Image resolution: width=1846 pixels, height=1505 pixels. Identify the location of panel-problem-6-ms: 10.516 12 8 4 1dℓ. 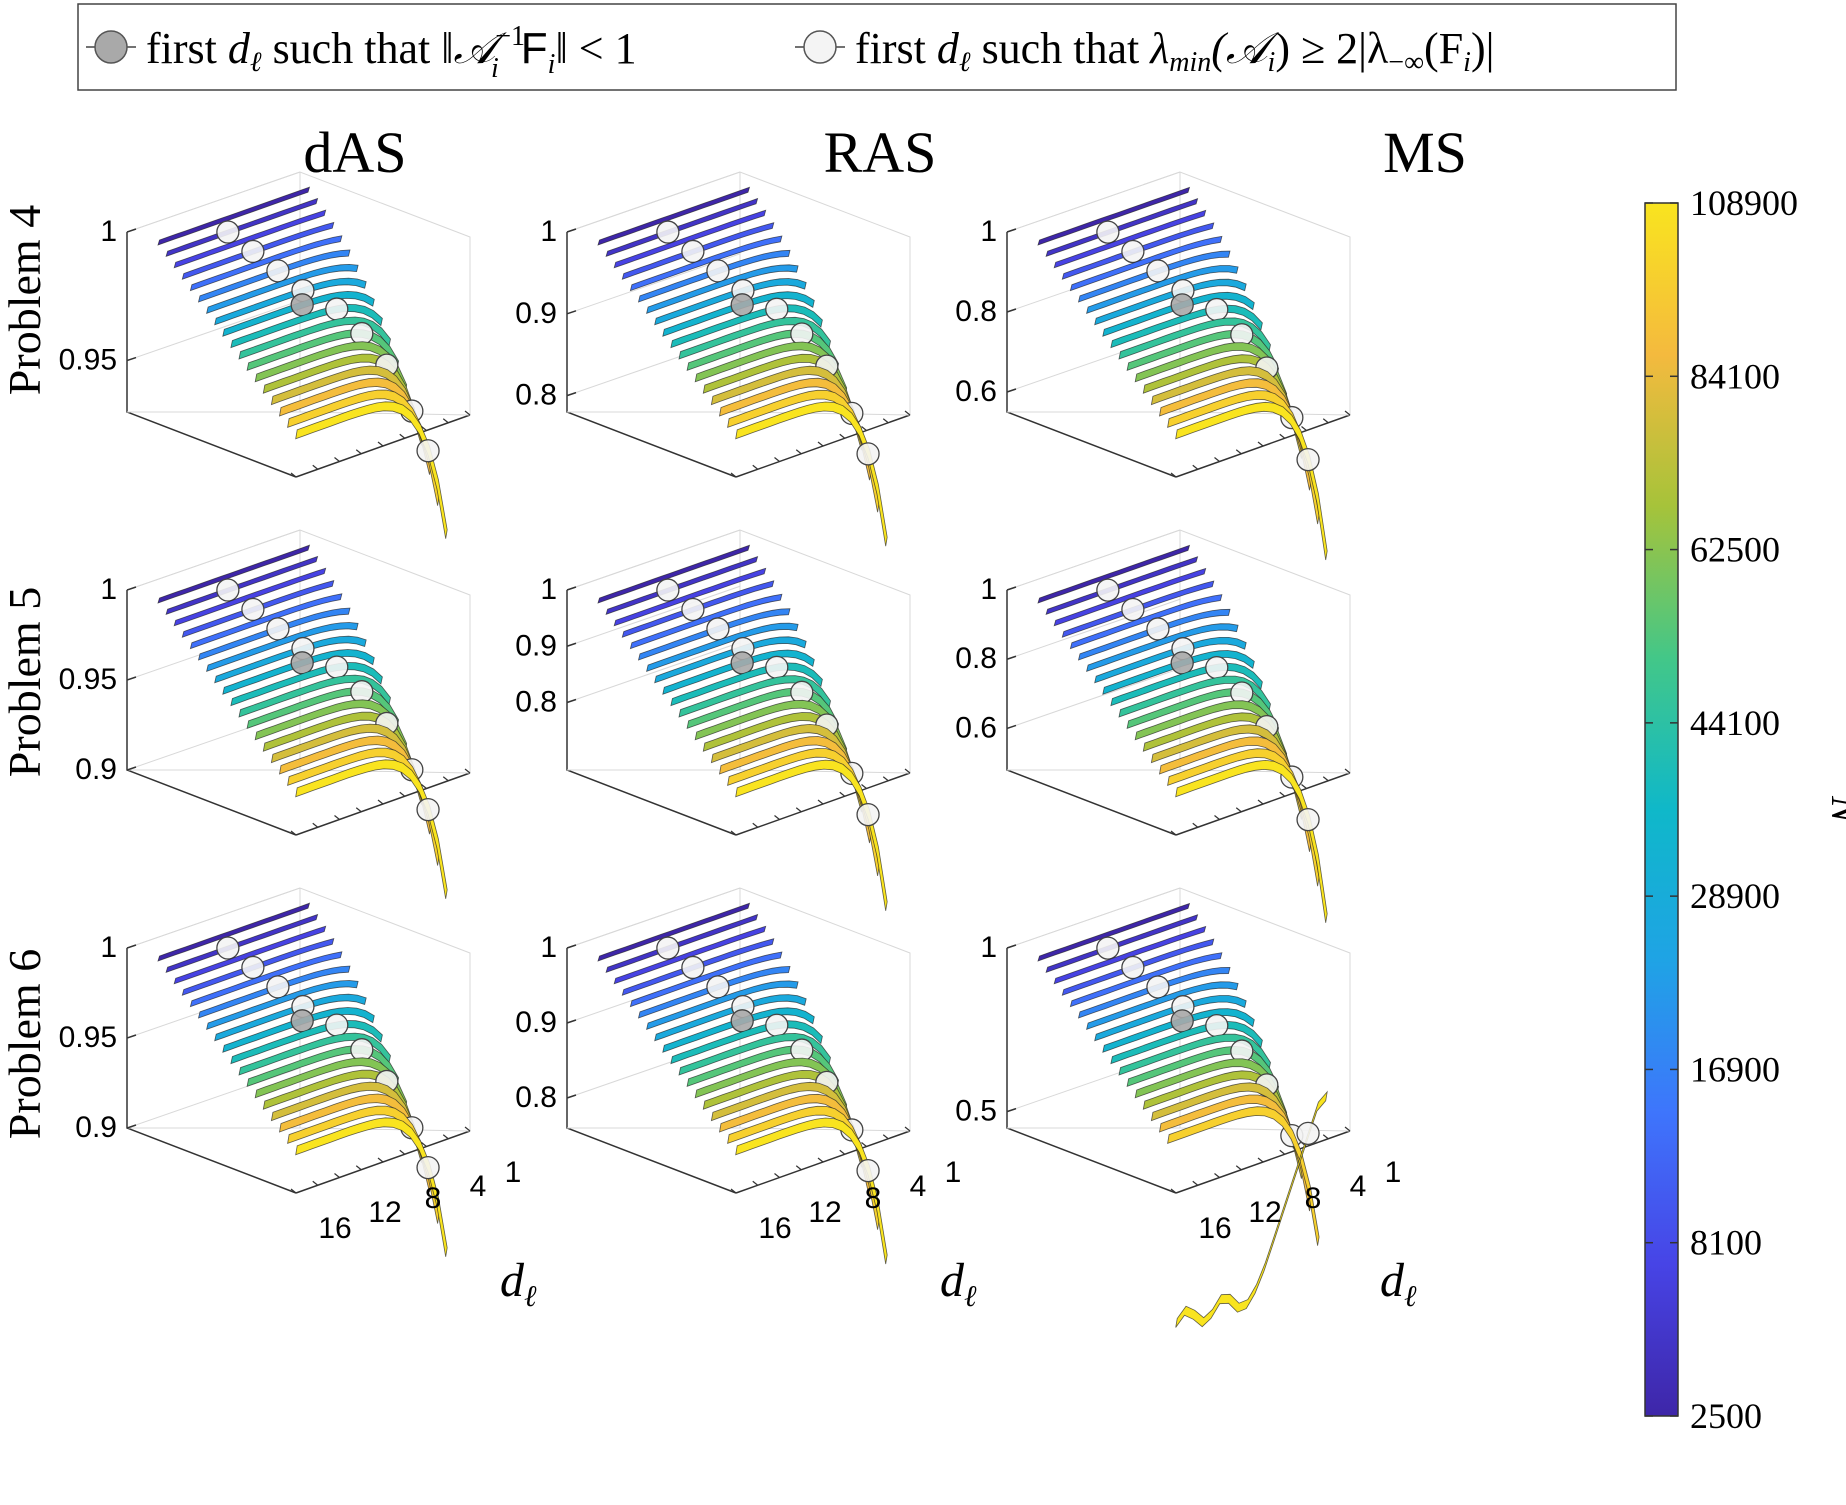
(1186, 1107).